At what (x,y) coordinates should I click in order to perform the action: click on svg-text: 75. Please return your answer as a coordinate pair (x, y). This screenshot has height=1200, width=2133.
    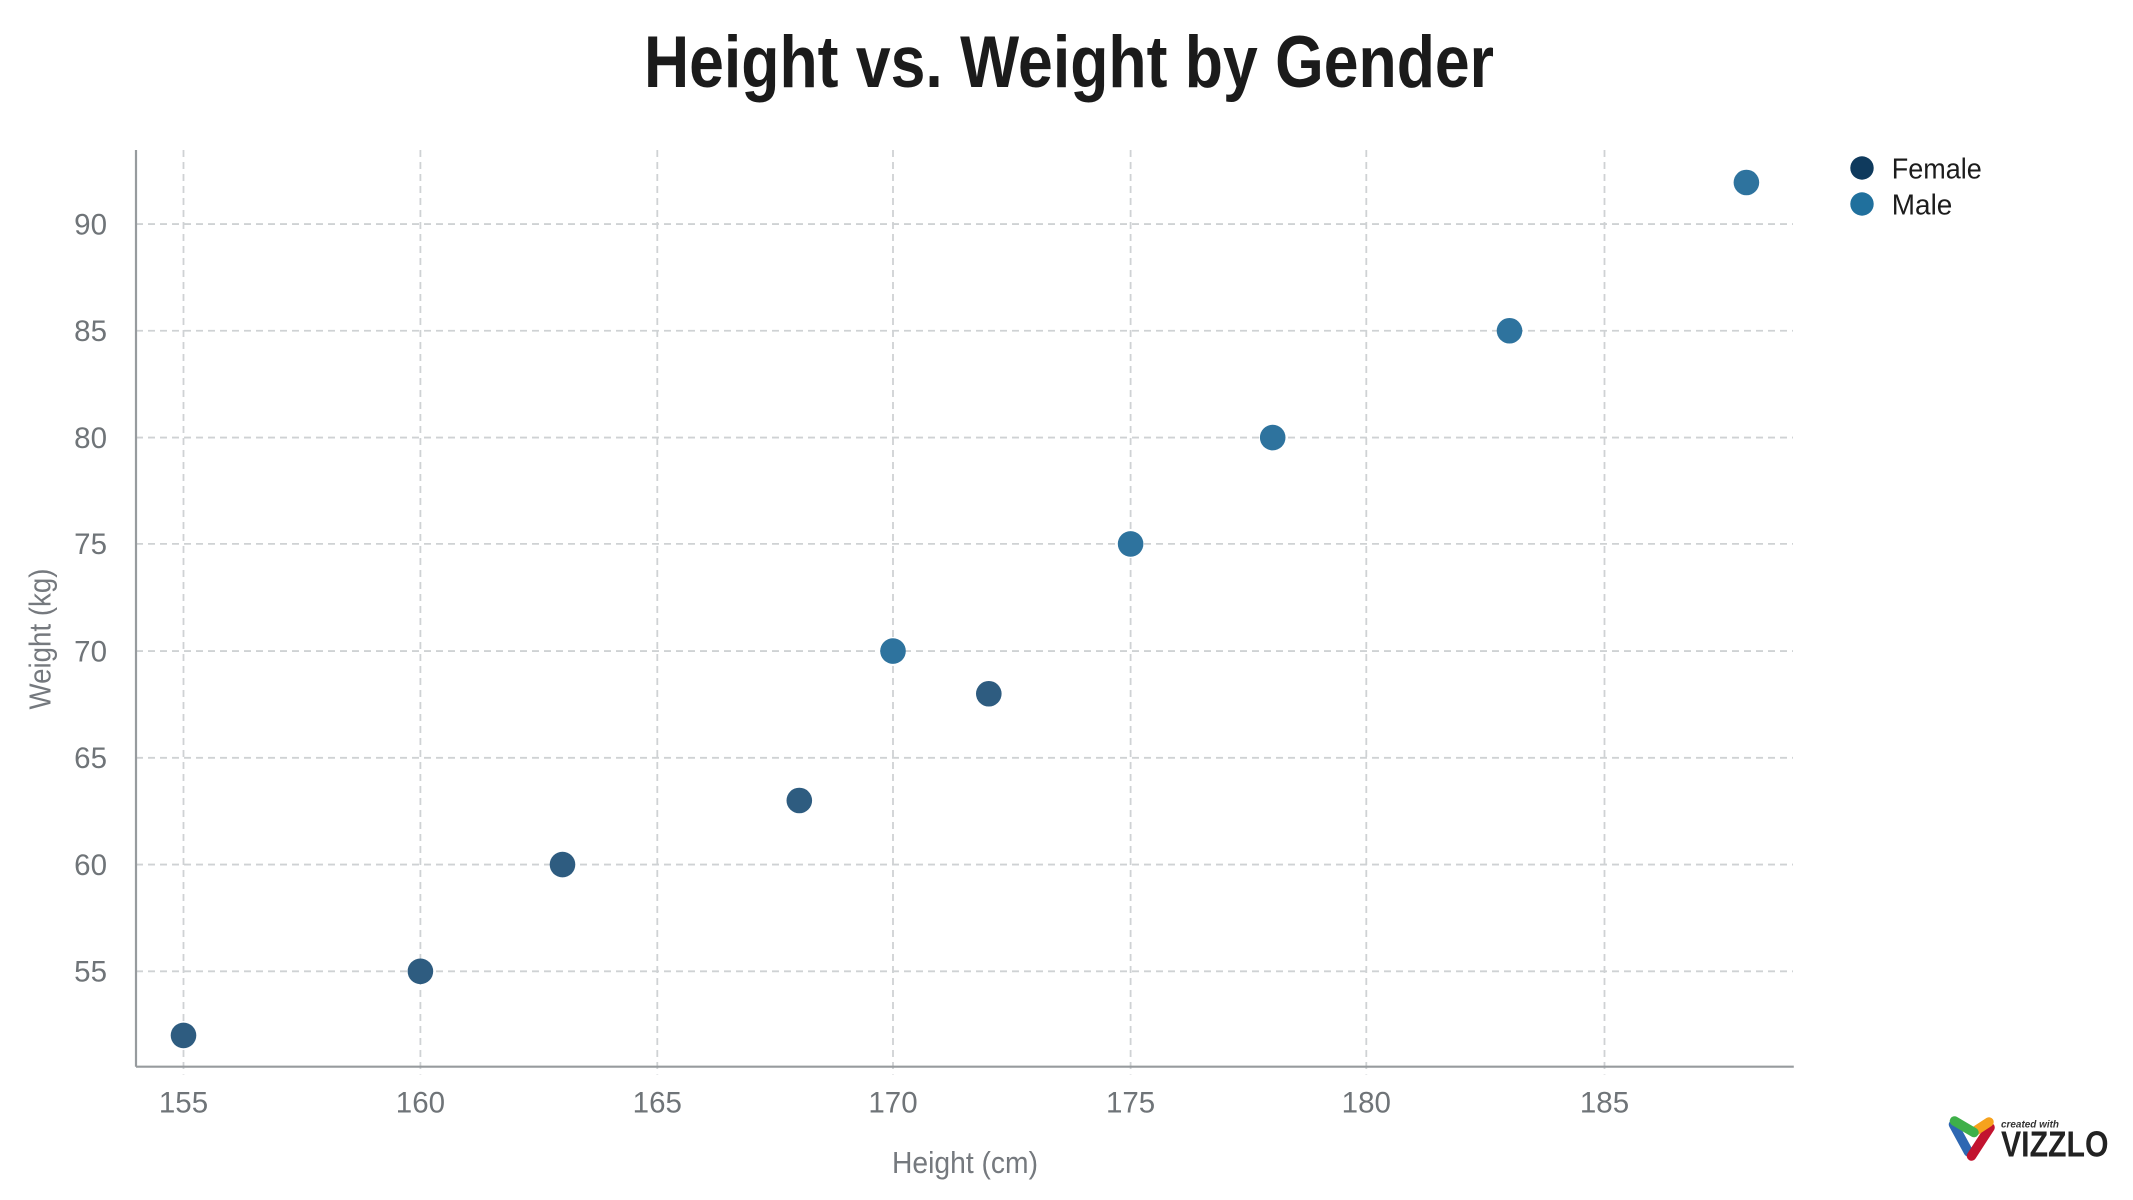
    Looking at the image, I should click on (90, 544).